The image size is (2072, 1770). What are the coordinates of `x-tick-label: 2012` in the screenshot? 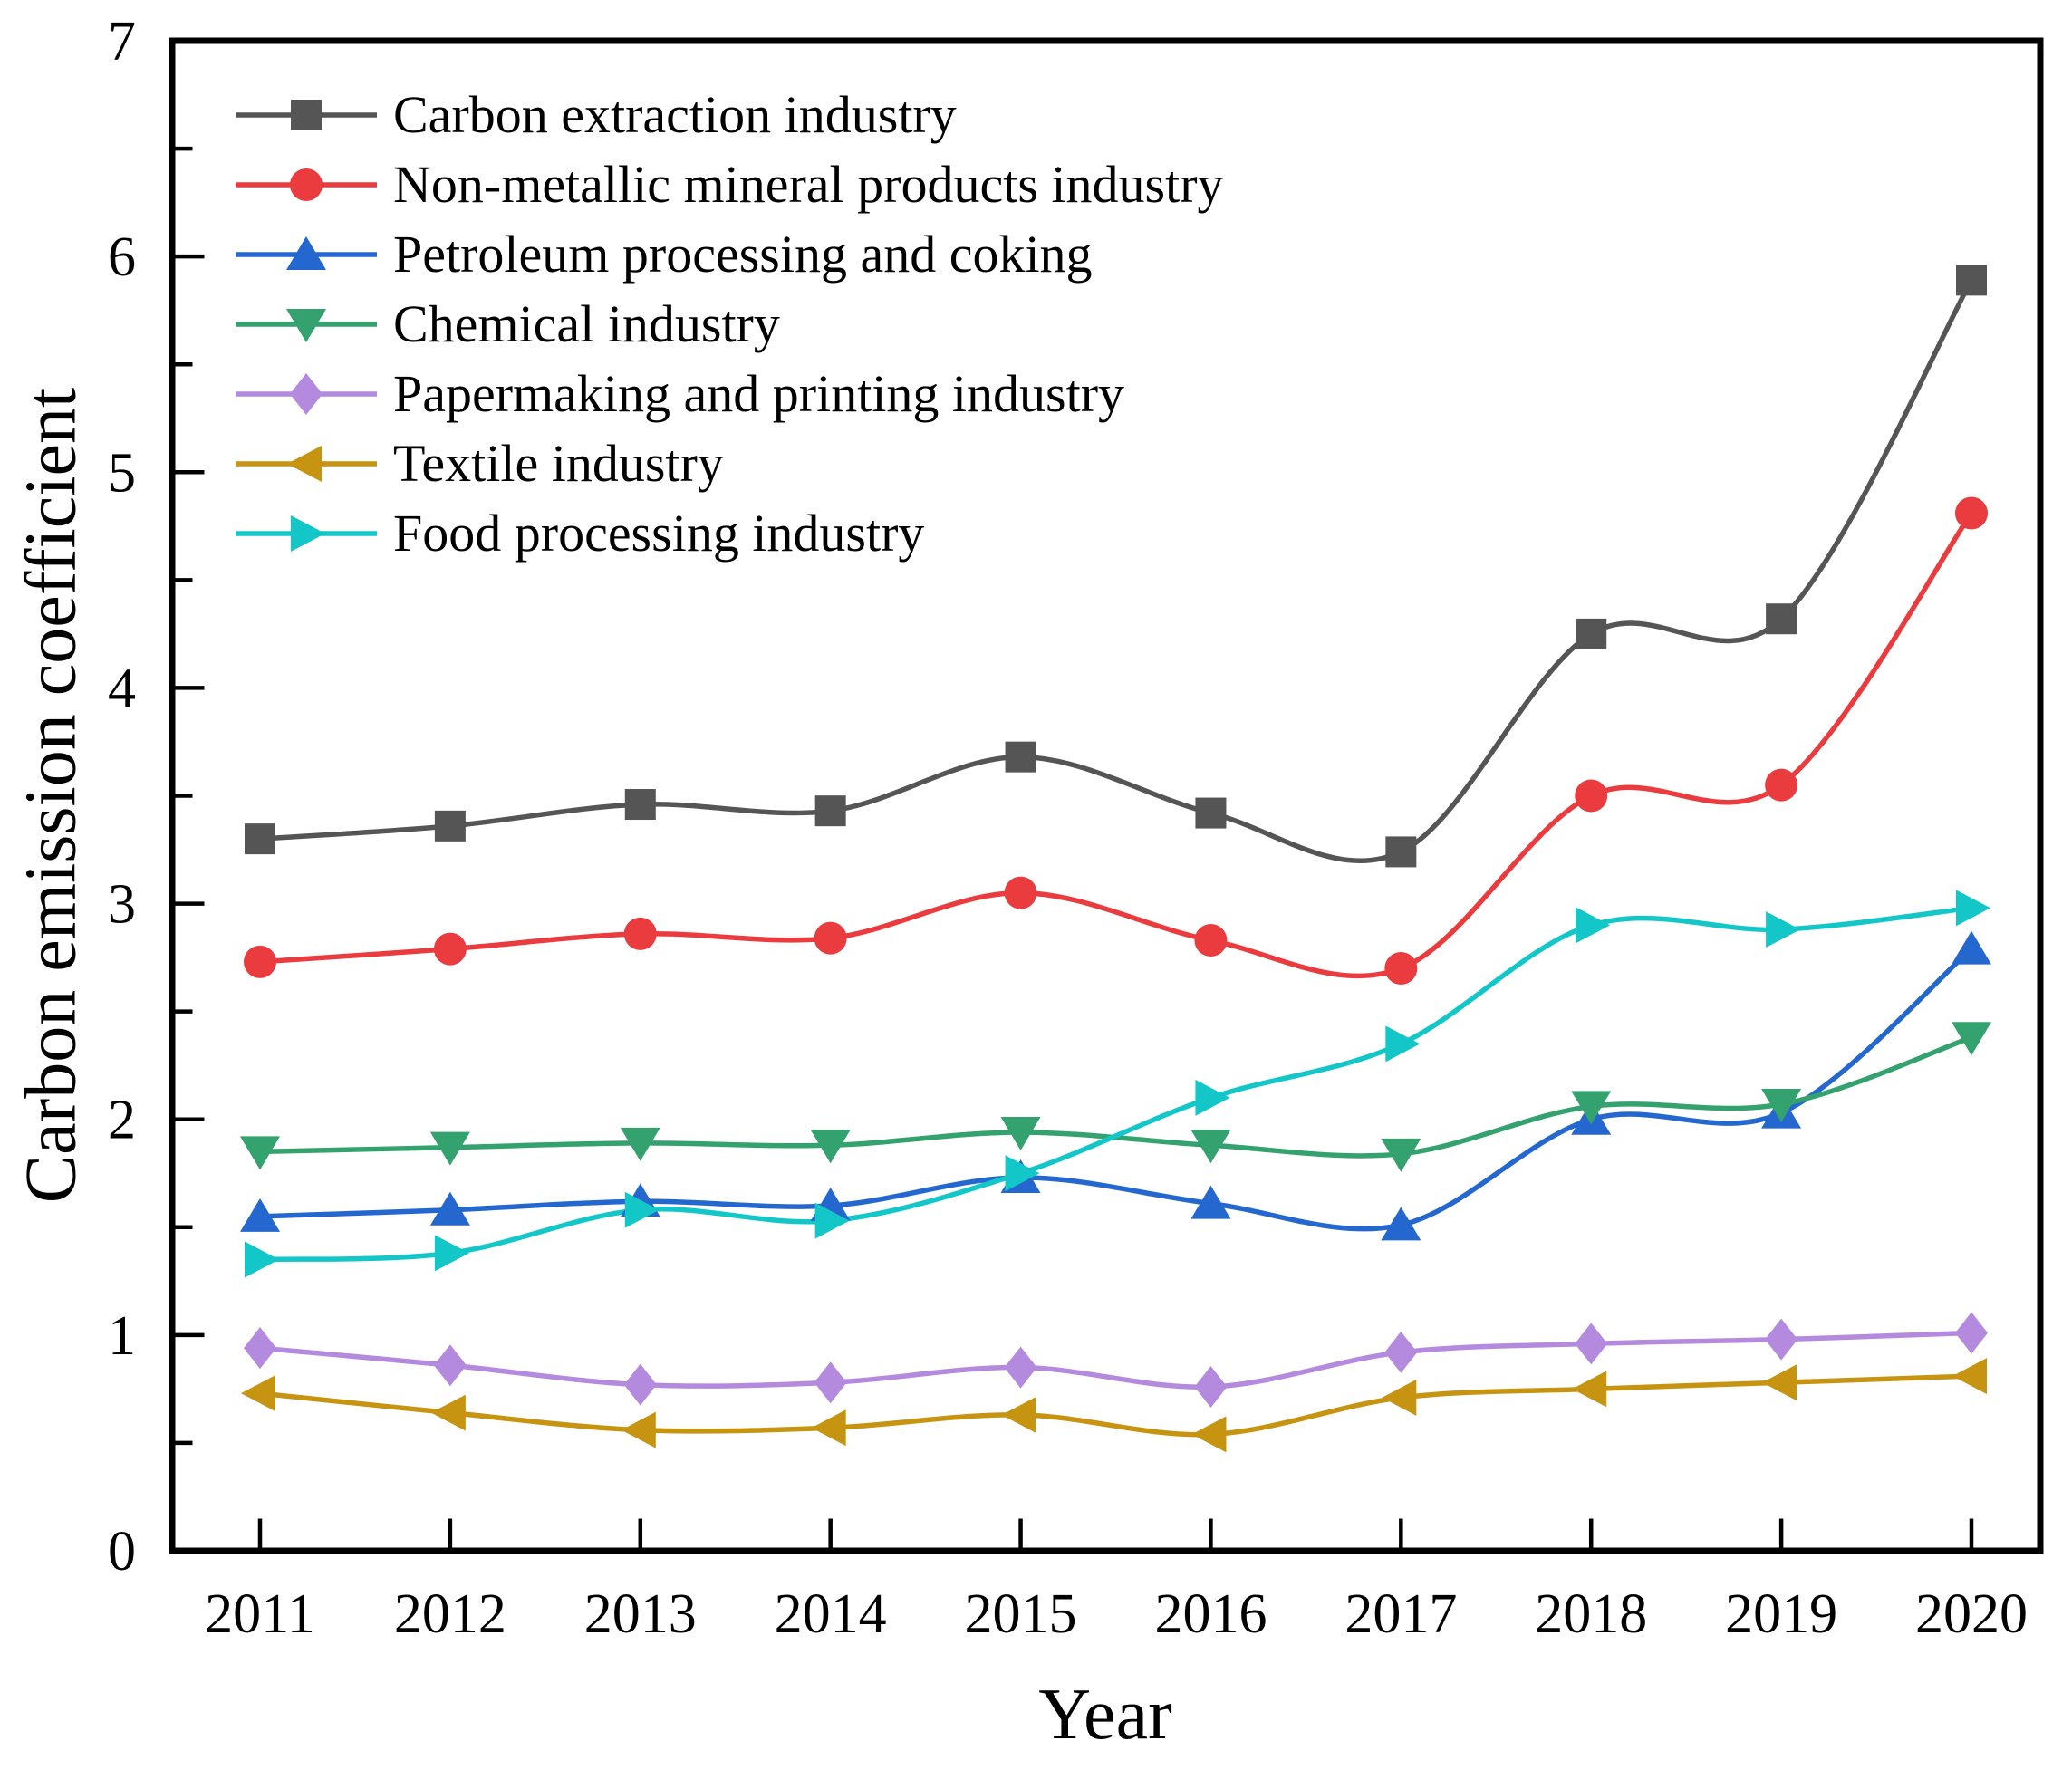 It's located at (450, 1614).